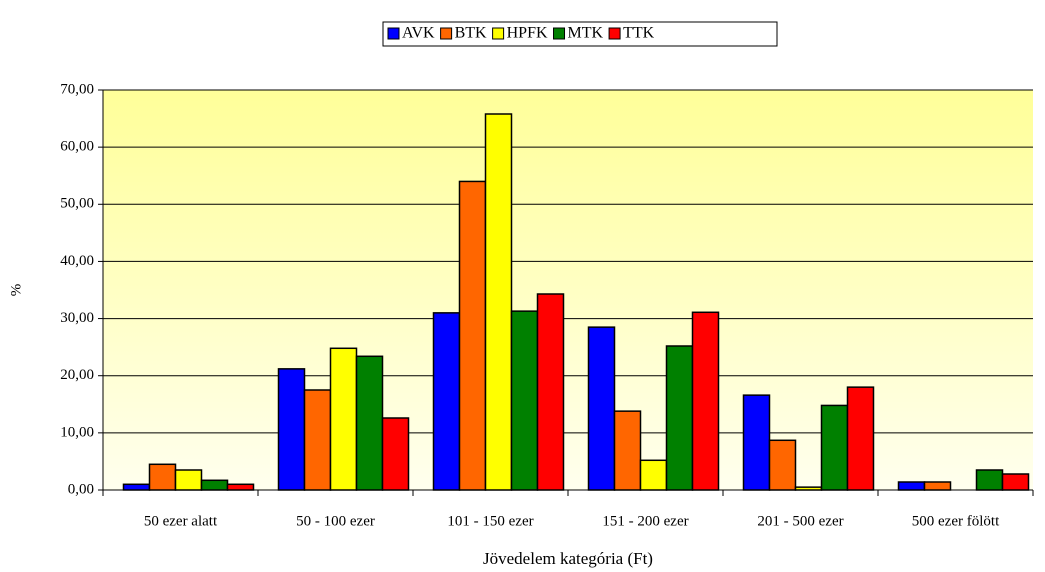 This screenshot has height=572, width=1045. I want to click on y-tick-label: 30,00, so click(77, 318).